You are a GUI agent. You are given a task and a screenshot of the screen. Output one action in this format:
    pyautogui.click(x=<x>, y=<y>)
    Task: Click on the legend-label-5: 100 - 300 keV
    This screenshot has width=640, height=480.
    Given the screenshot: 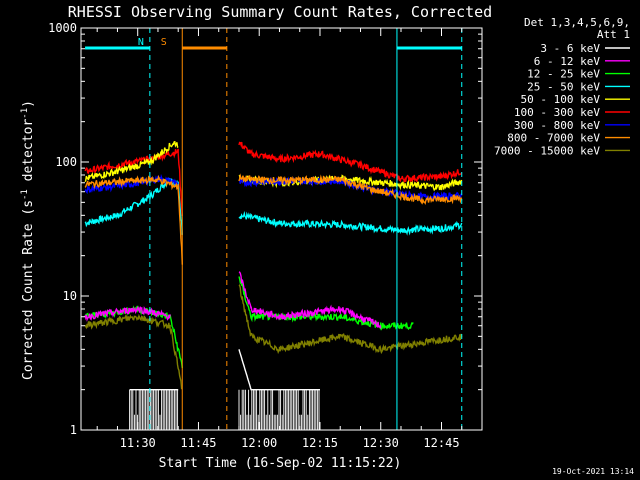 What is the action you would take?
    pyautogui.click(x=557, y=112)
    